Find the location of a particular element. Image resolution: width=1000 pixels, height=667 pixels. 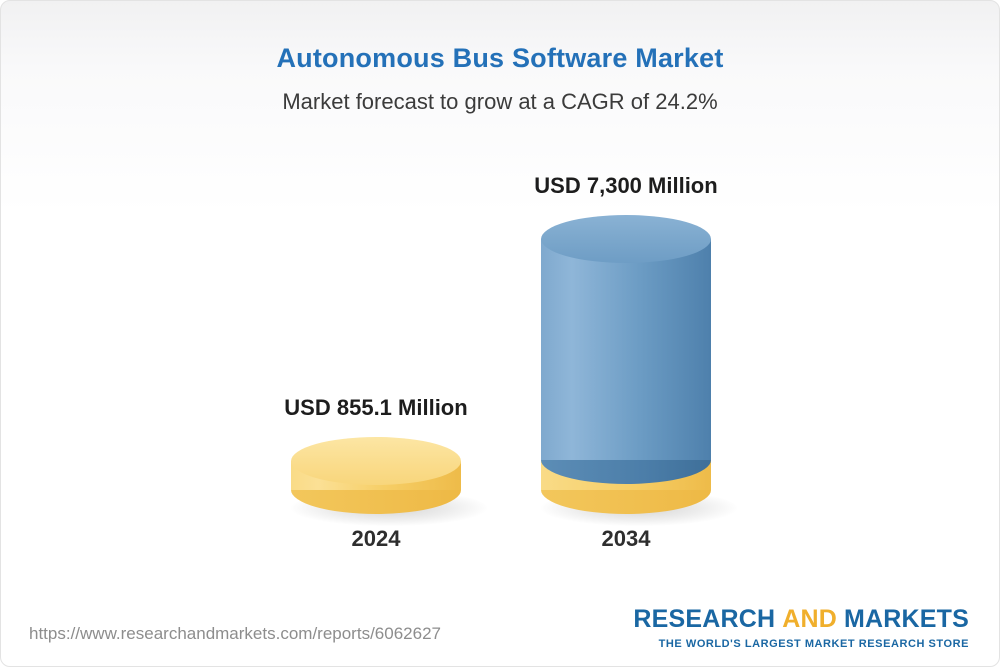

logo-word-and: AND is located at coordinates (809, 619).